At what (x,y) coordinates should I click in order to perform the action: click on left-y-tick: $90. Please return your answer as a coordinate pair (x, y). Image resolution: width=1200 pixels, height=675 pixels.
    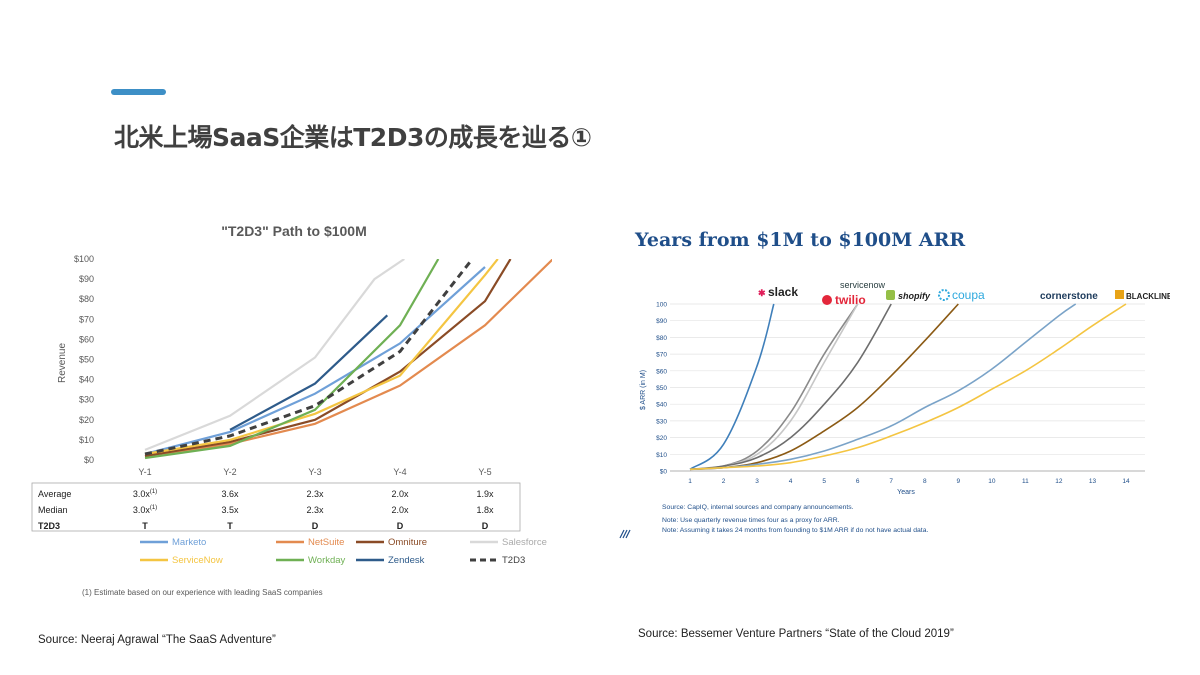
    Looking at the image, I should click on (86, 279).